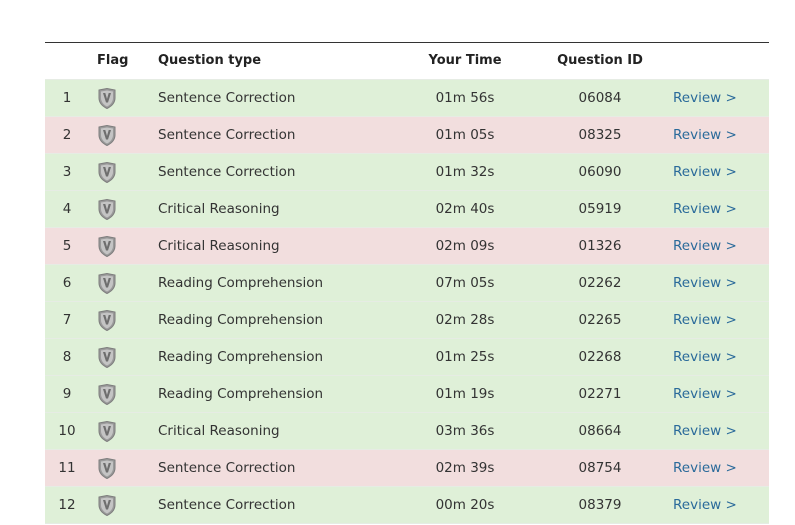  I want to click on table-row: 3 Sentence Correction 01m 32s 06090 Review >, so click(407, 172).